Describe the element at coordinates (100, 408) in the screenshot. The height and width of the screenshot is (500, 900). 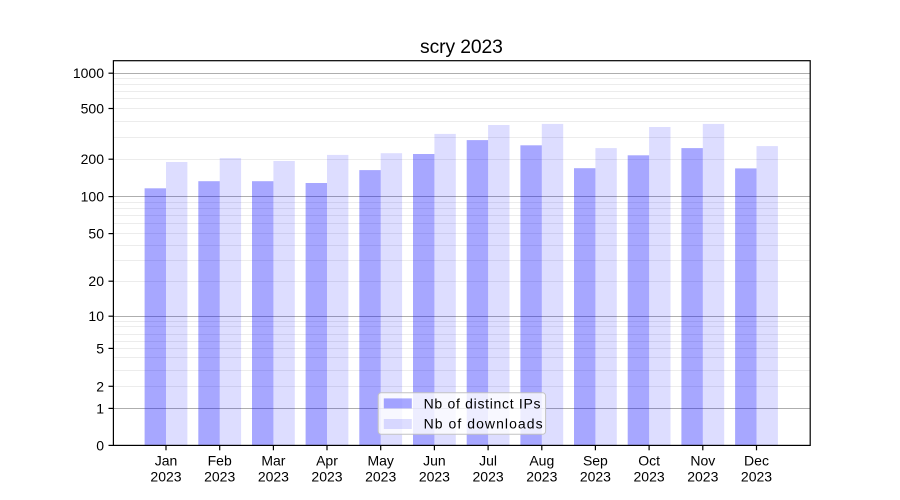
I see `svg-text: 1` at that location.